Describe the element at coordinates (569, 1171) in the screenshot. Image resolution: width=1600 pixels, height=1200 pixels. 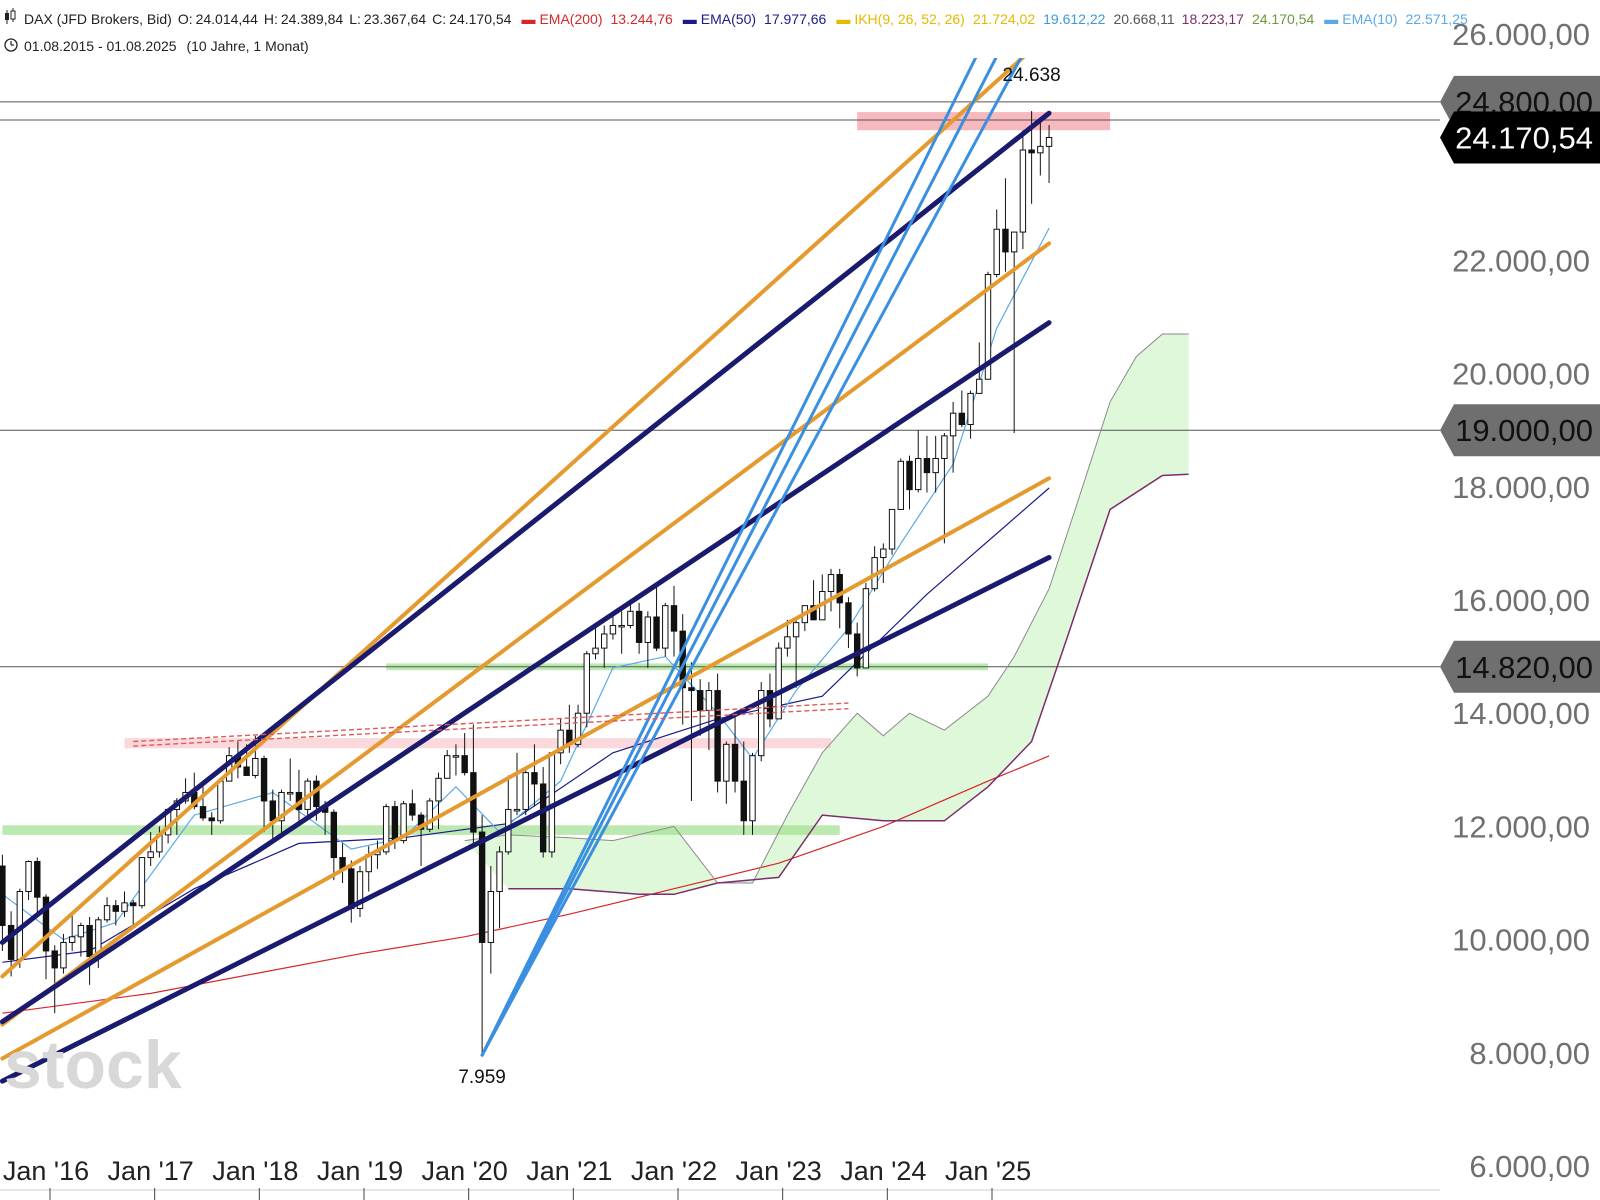
I see `x-tick-label: Jan '21` at that location.